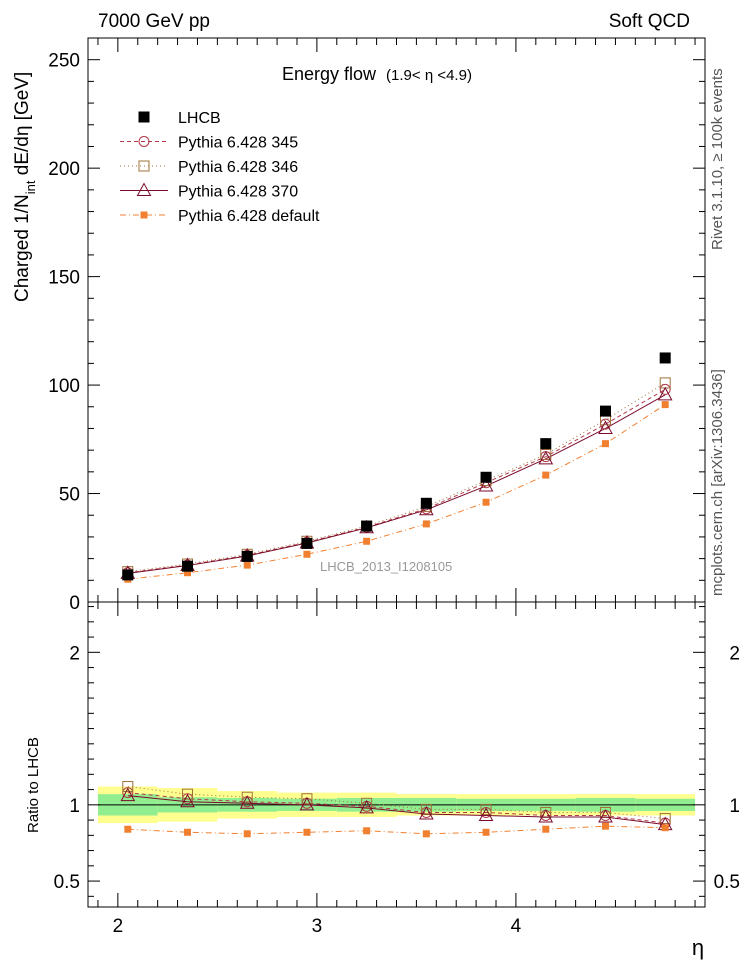 The width and height of the screenshot is (746, 972). Describe the element at coordinates (64, 278) in the screenshot. I see `main-ytick-label-3: 150` at that location.